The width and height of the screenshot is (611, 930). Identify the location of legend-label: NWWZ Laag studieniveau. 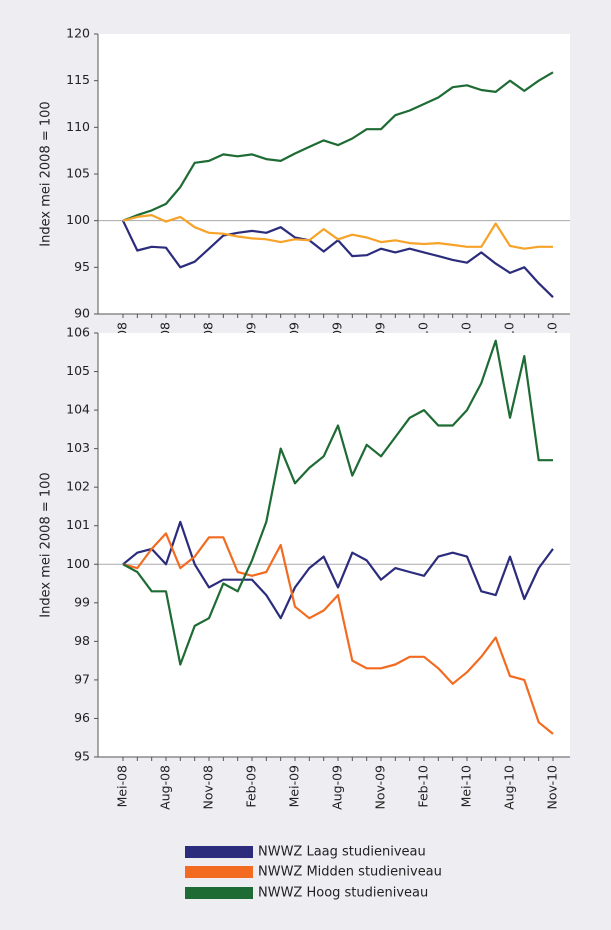
(342, 852).